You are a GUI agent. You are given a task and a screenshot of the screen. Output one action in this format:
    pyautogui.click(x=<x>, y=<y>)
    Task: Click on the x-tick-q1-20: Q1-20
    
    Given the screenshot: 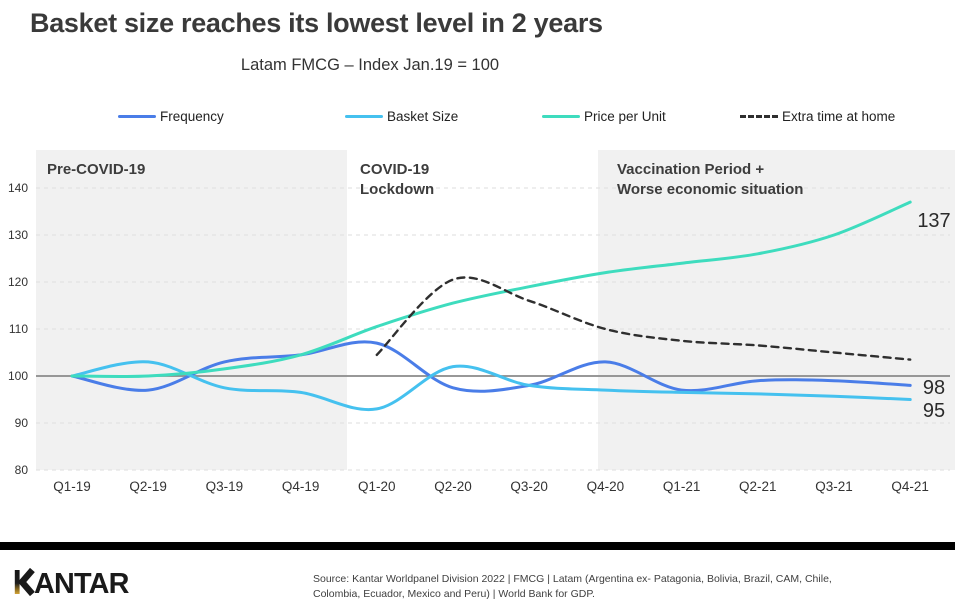 What is the action you would take?
    pyautogui.click(x=377, y=486)
    